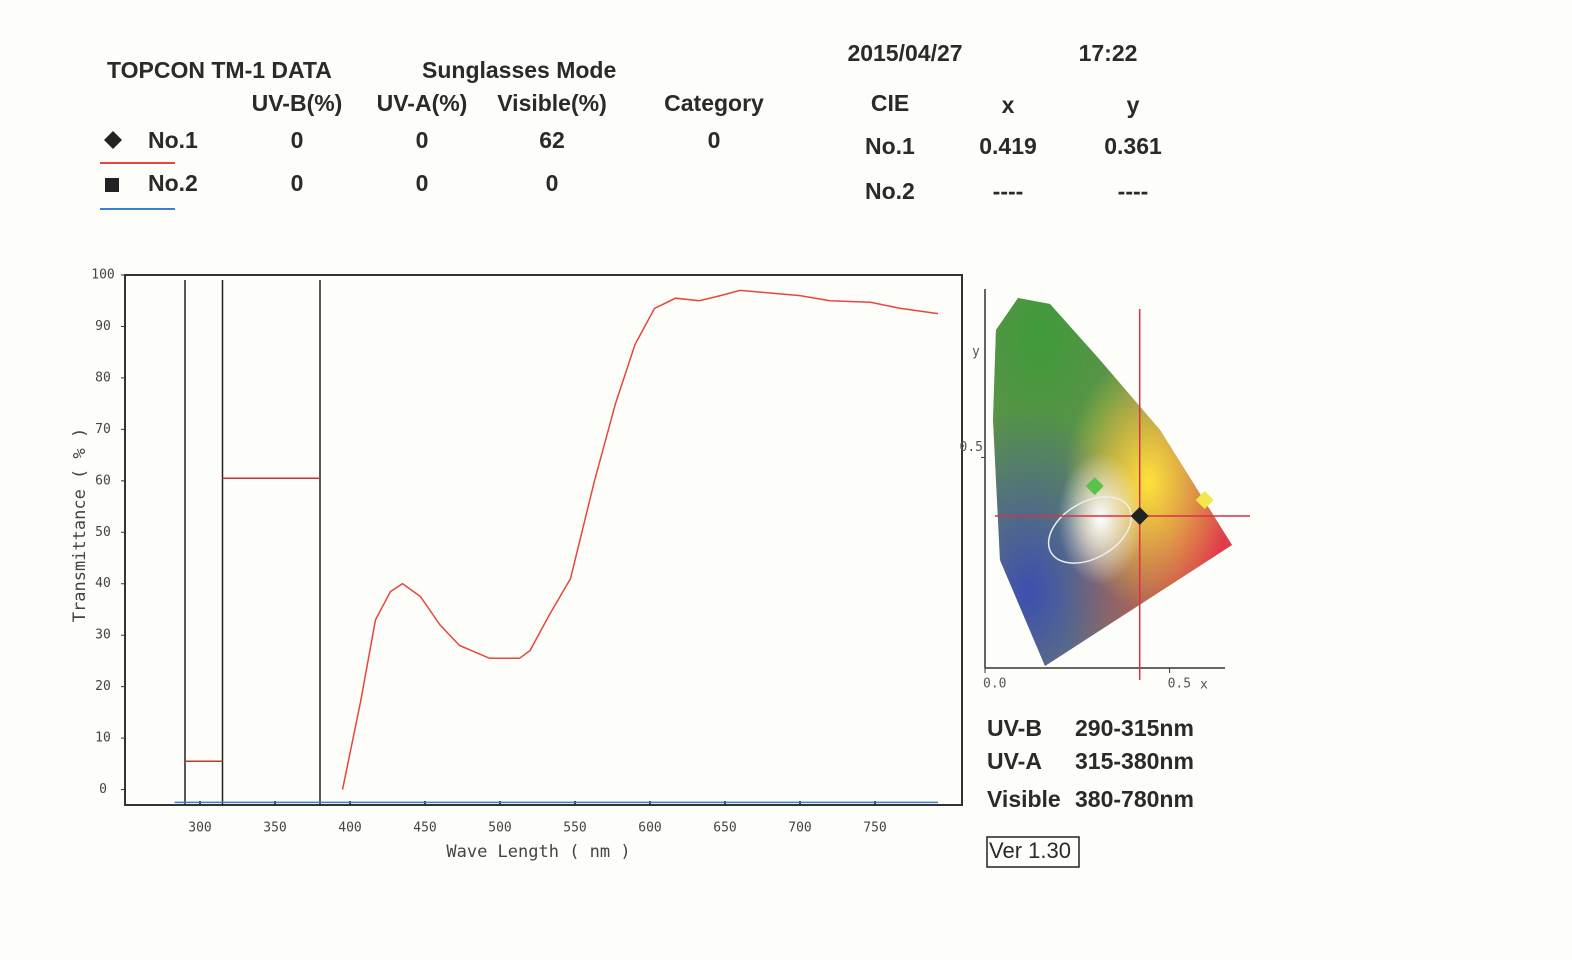 The image size is (1572, 960). Describe the element at coordinates (424, 828) in the screenshot. I see `x-tick-label: 450` at that location.